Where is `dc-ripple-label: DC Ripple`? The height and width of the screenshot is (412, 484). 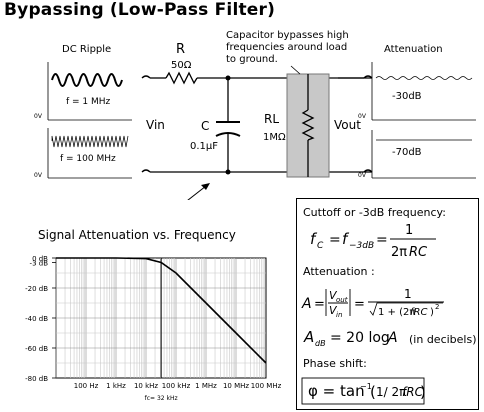 dc-ripple-label: DC Ripple is located at coordinates (87, 49).